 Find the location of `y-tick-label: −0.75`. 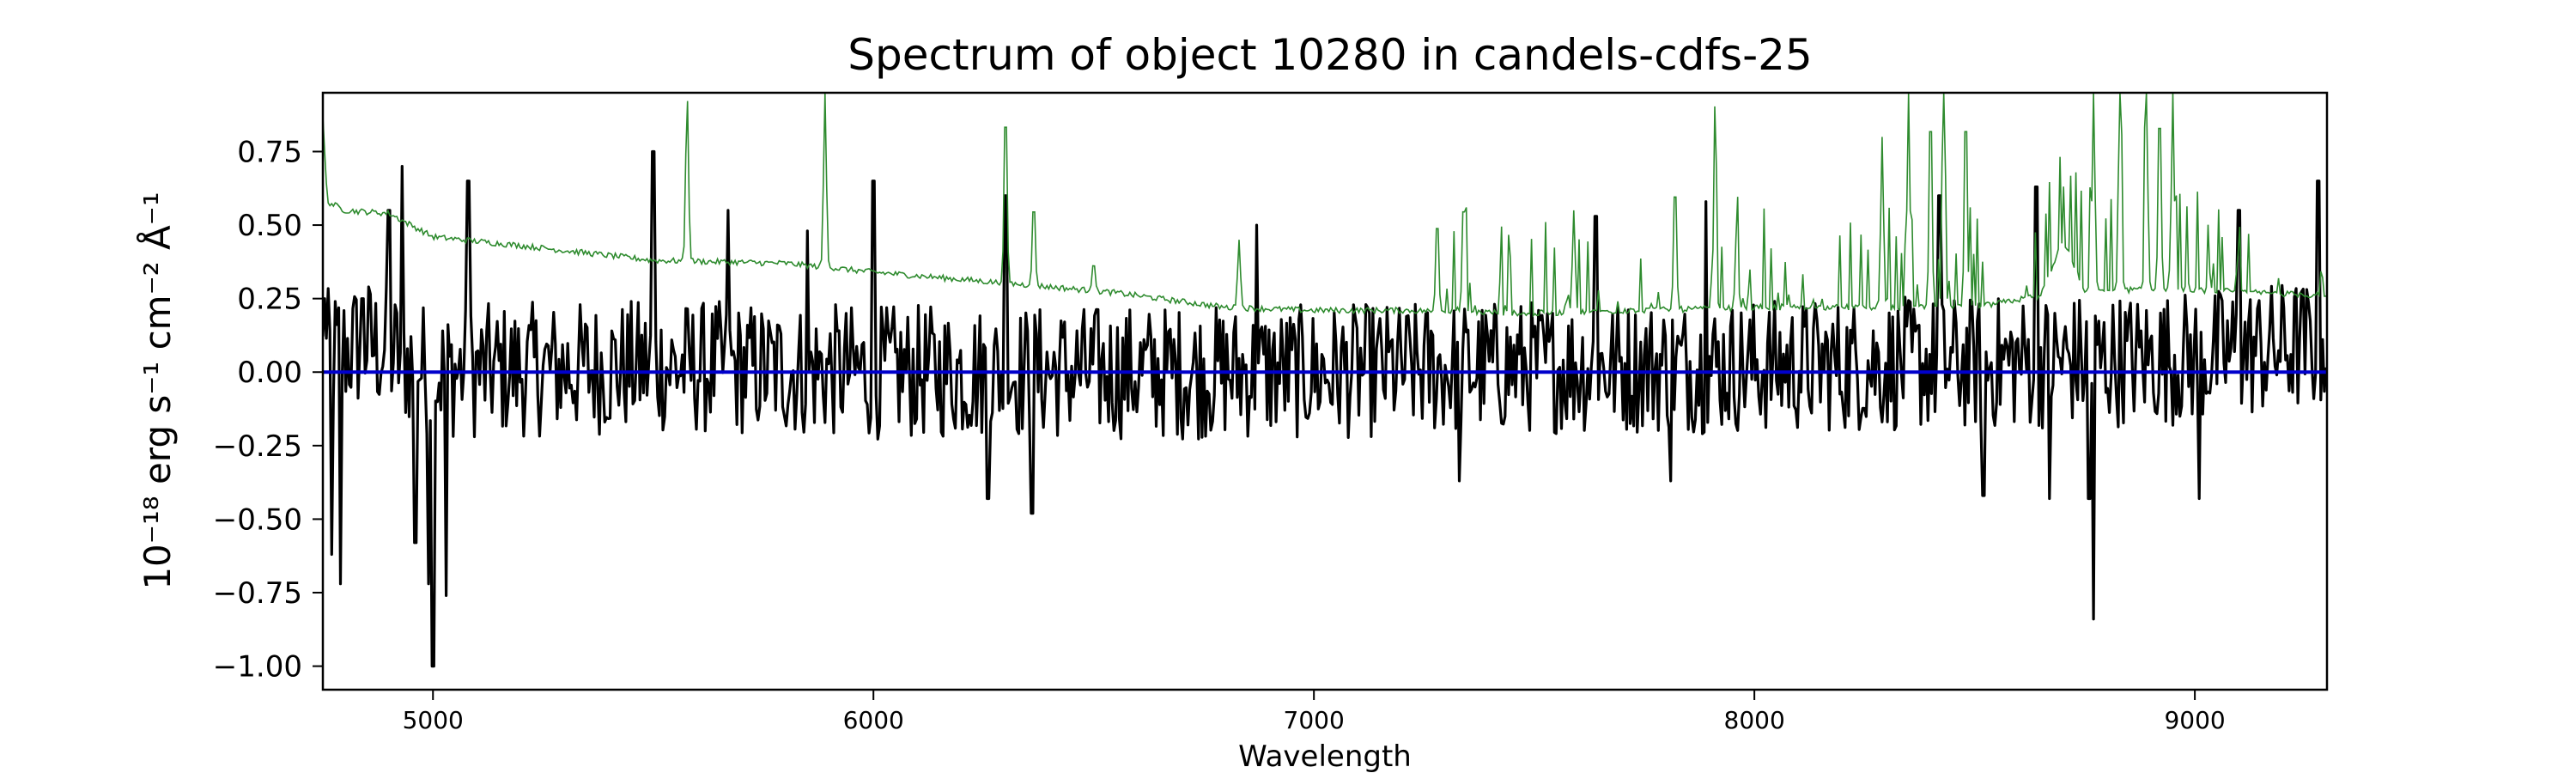

y-tick-label: −0.75 is located at coordinates (258, 593).